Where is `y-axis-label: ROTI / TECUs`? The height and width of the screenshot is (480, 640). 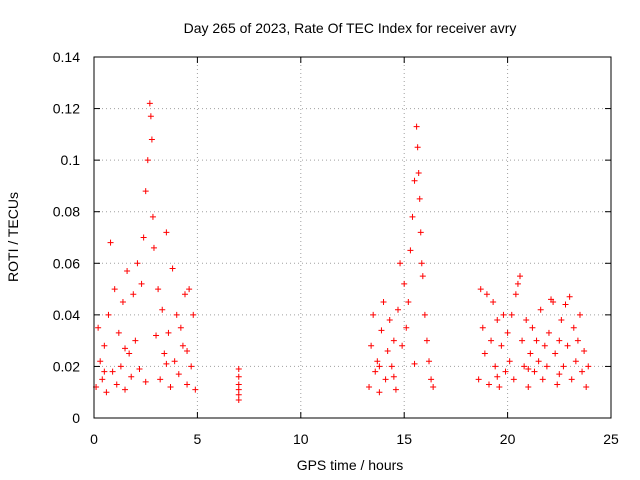 y-axis-label: ROTI / TECUs is located at coordinates (13, 237).